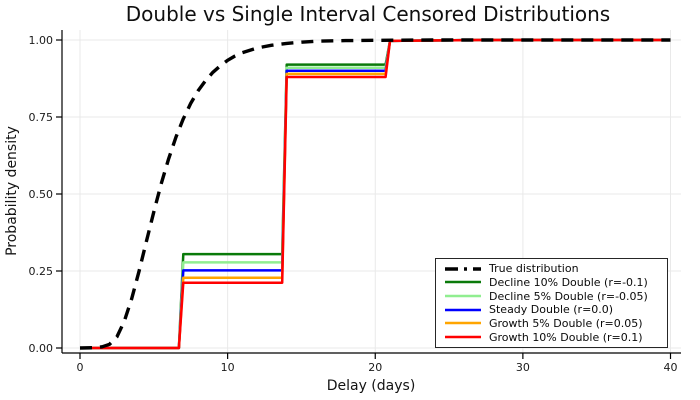 Image resolution: width=700 pixels, height=400 pixels. I want to click on y-tick-label: 1.00, so click(41, 40).